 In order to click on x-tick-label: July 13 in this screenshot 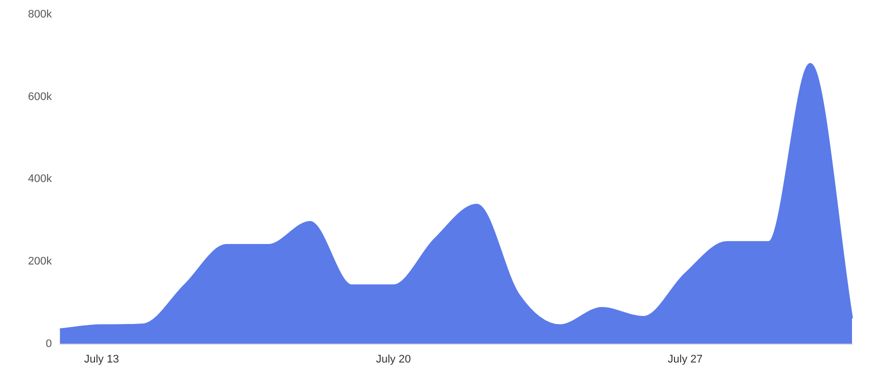, I will do `click(101, 359)`.